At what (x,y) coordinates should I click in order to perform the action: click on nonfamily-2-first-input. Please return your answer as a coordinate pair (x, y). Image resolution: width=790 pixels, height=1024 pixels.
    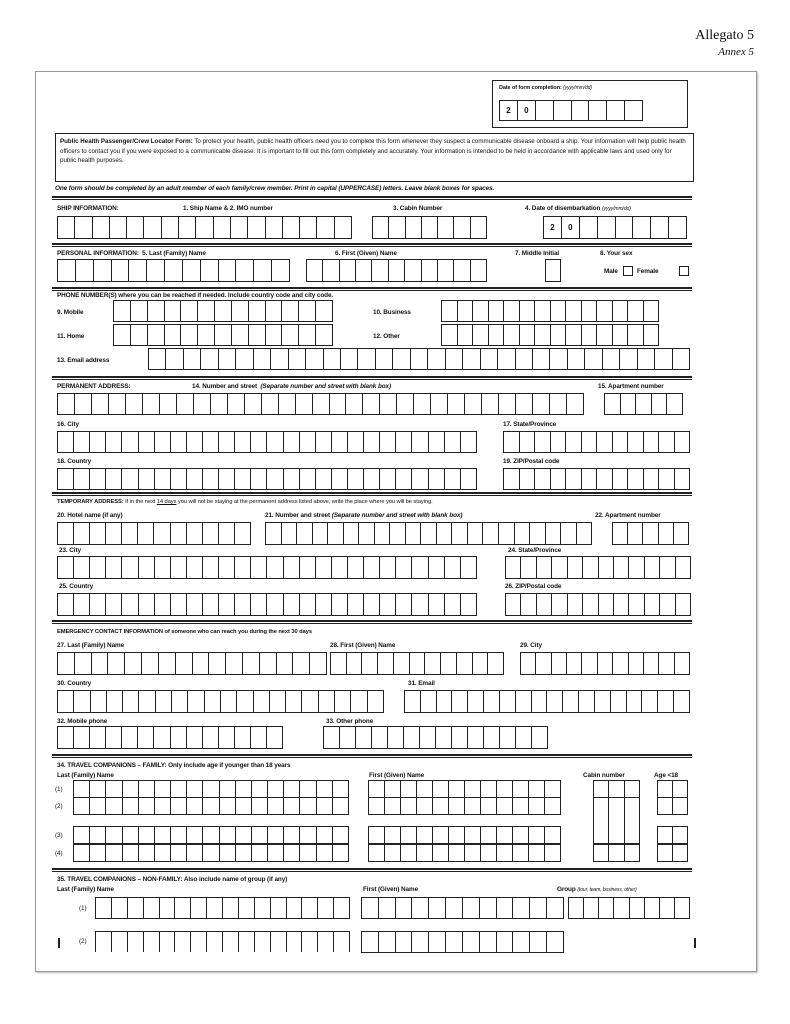
    Looking at the image, I should click on (462, 942).